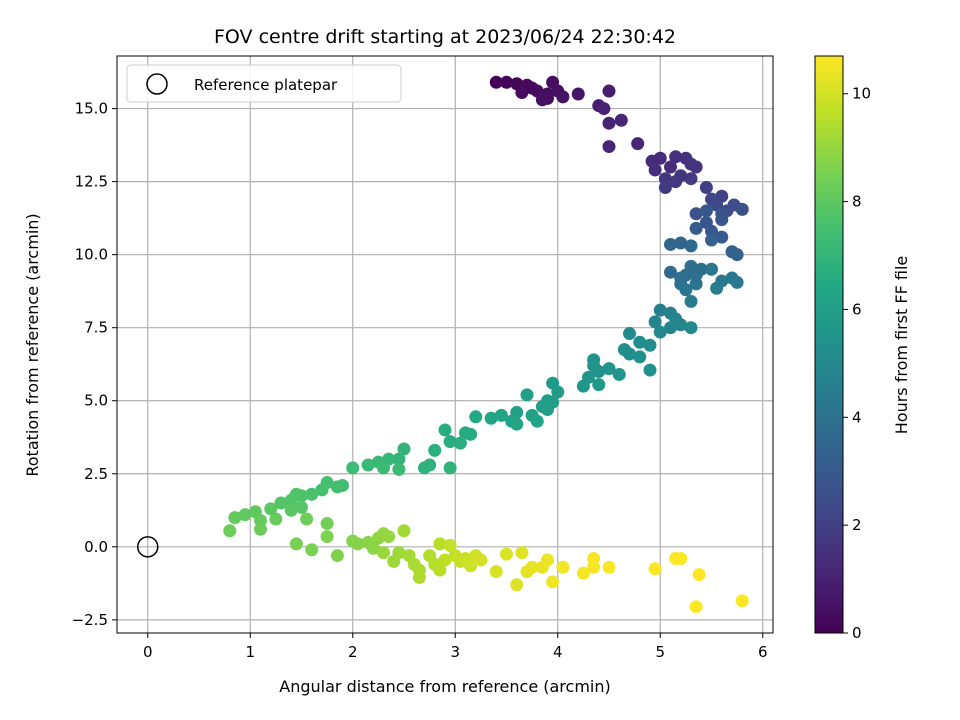 The height and width of the screenshot is (720, 960). What do you see at coordinates (857, 309) in the screenshot?
I see `colorbar-tick-label: 6` at bounding box center [857, 309].